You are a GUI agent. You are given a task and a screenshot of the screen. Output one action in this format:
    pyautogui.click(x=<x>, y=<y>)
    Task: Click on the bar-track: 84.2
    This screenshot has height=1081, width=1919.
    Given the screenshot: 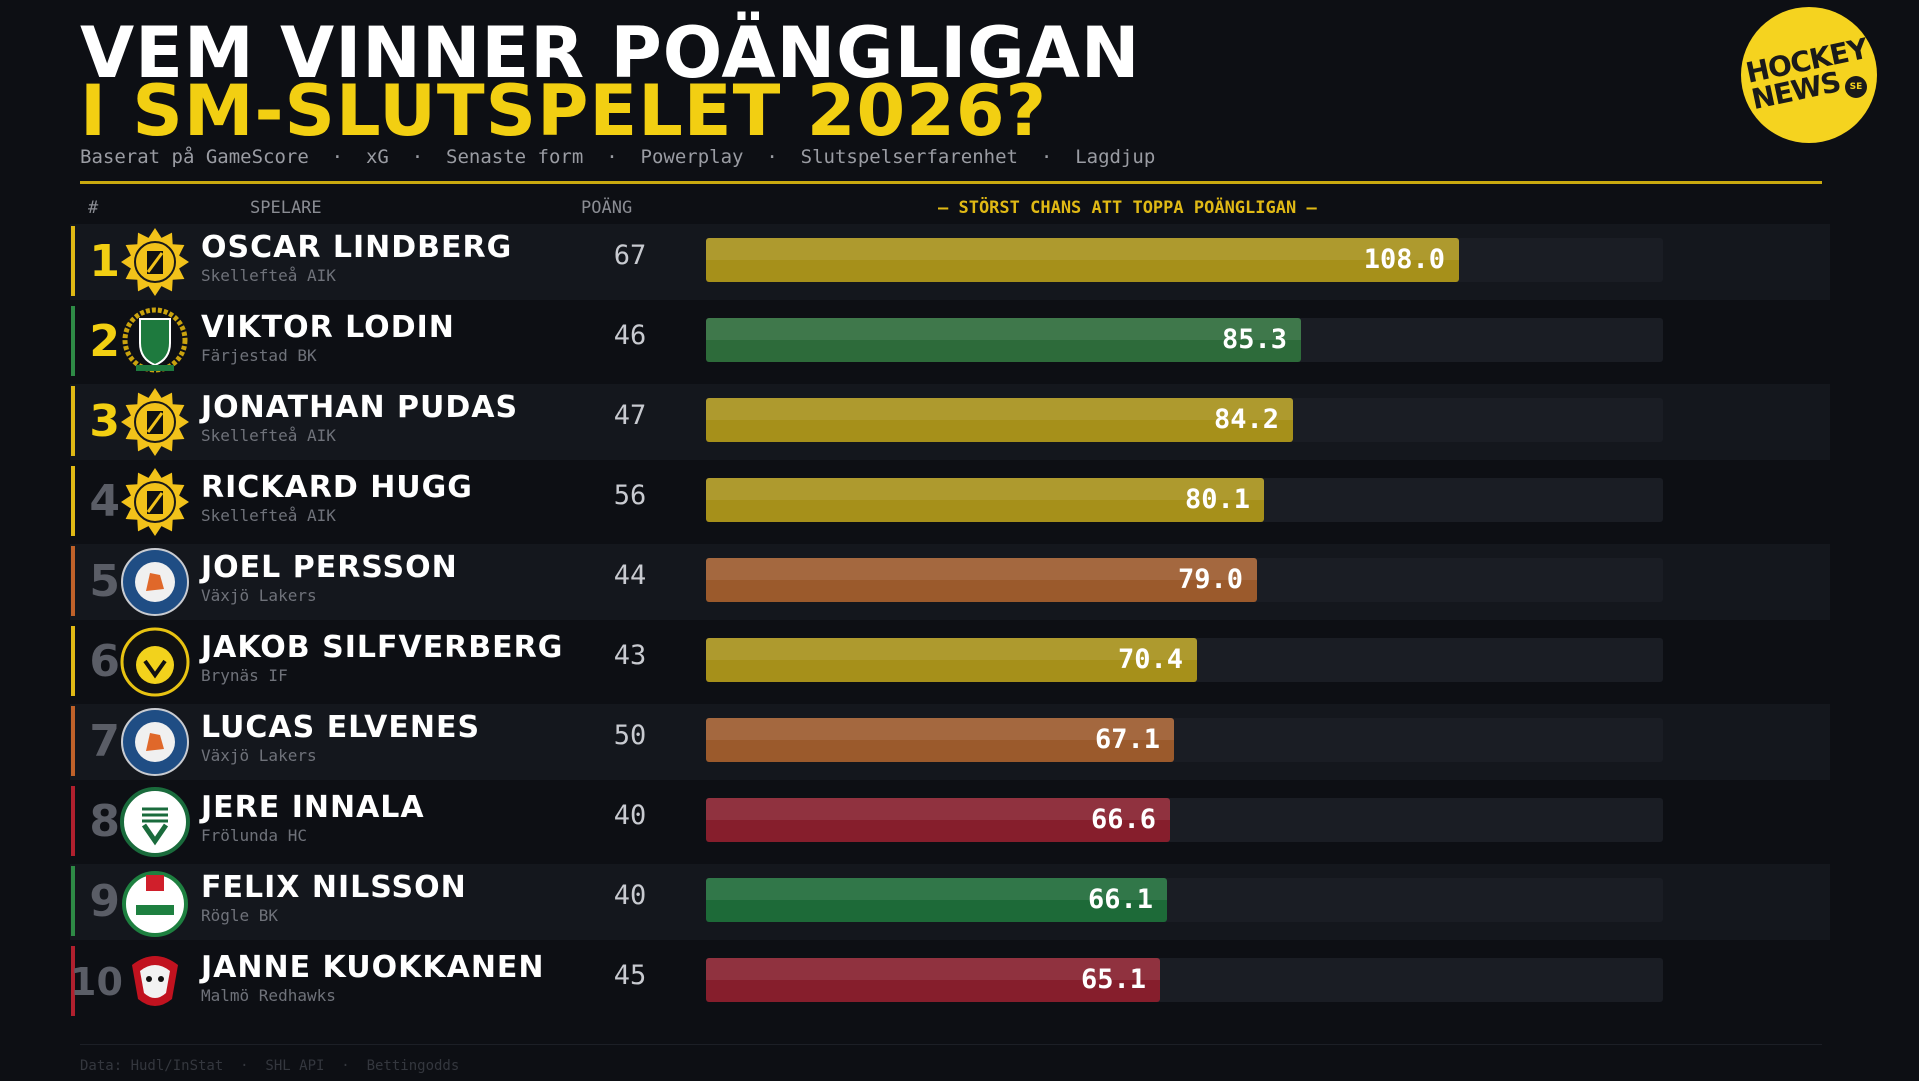 What is the action you would take?
    pyautogui.click(x=1184, y=420)
    